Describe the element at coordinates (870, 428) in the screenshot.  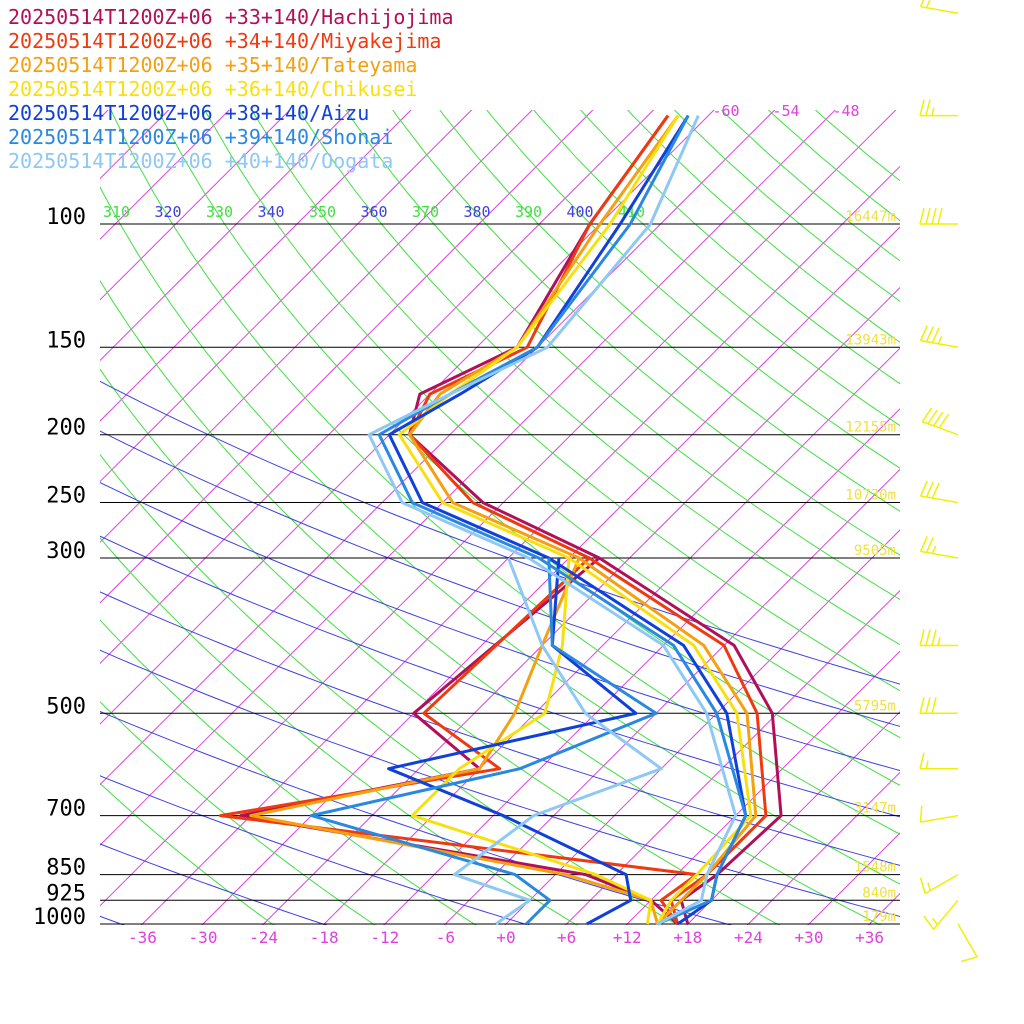
I see `height-label: 12155m` at that location.